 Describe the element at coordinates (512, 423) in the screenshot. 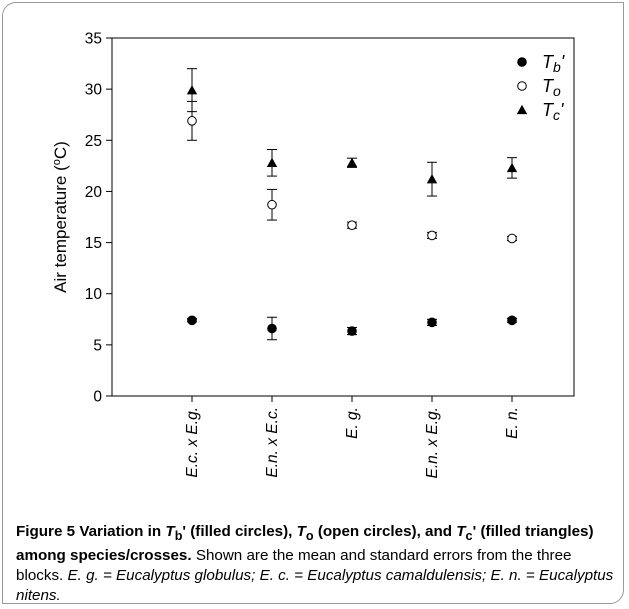

I see `x-tick-label: E. n.` at that location.